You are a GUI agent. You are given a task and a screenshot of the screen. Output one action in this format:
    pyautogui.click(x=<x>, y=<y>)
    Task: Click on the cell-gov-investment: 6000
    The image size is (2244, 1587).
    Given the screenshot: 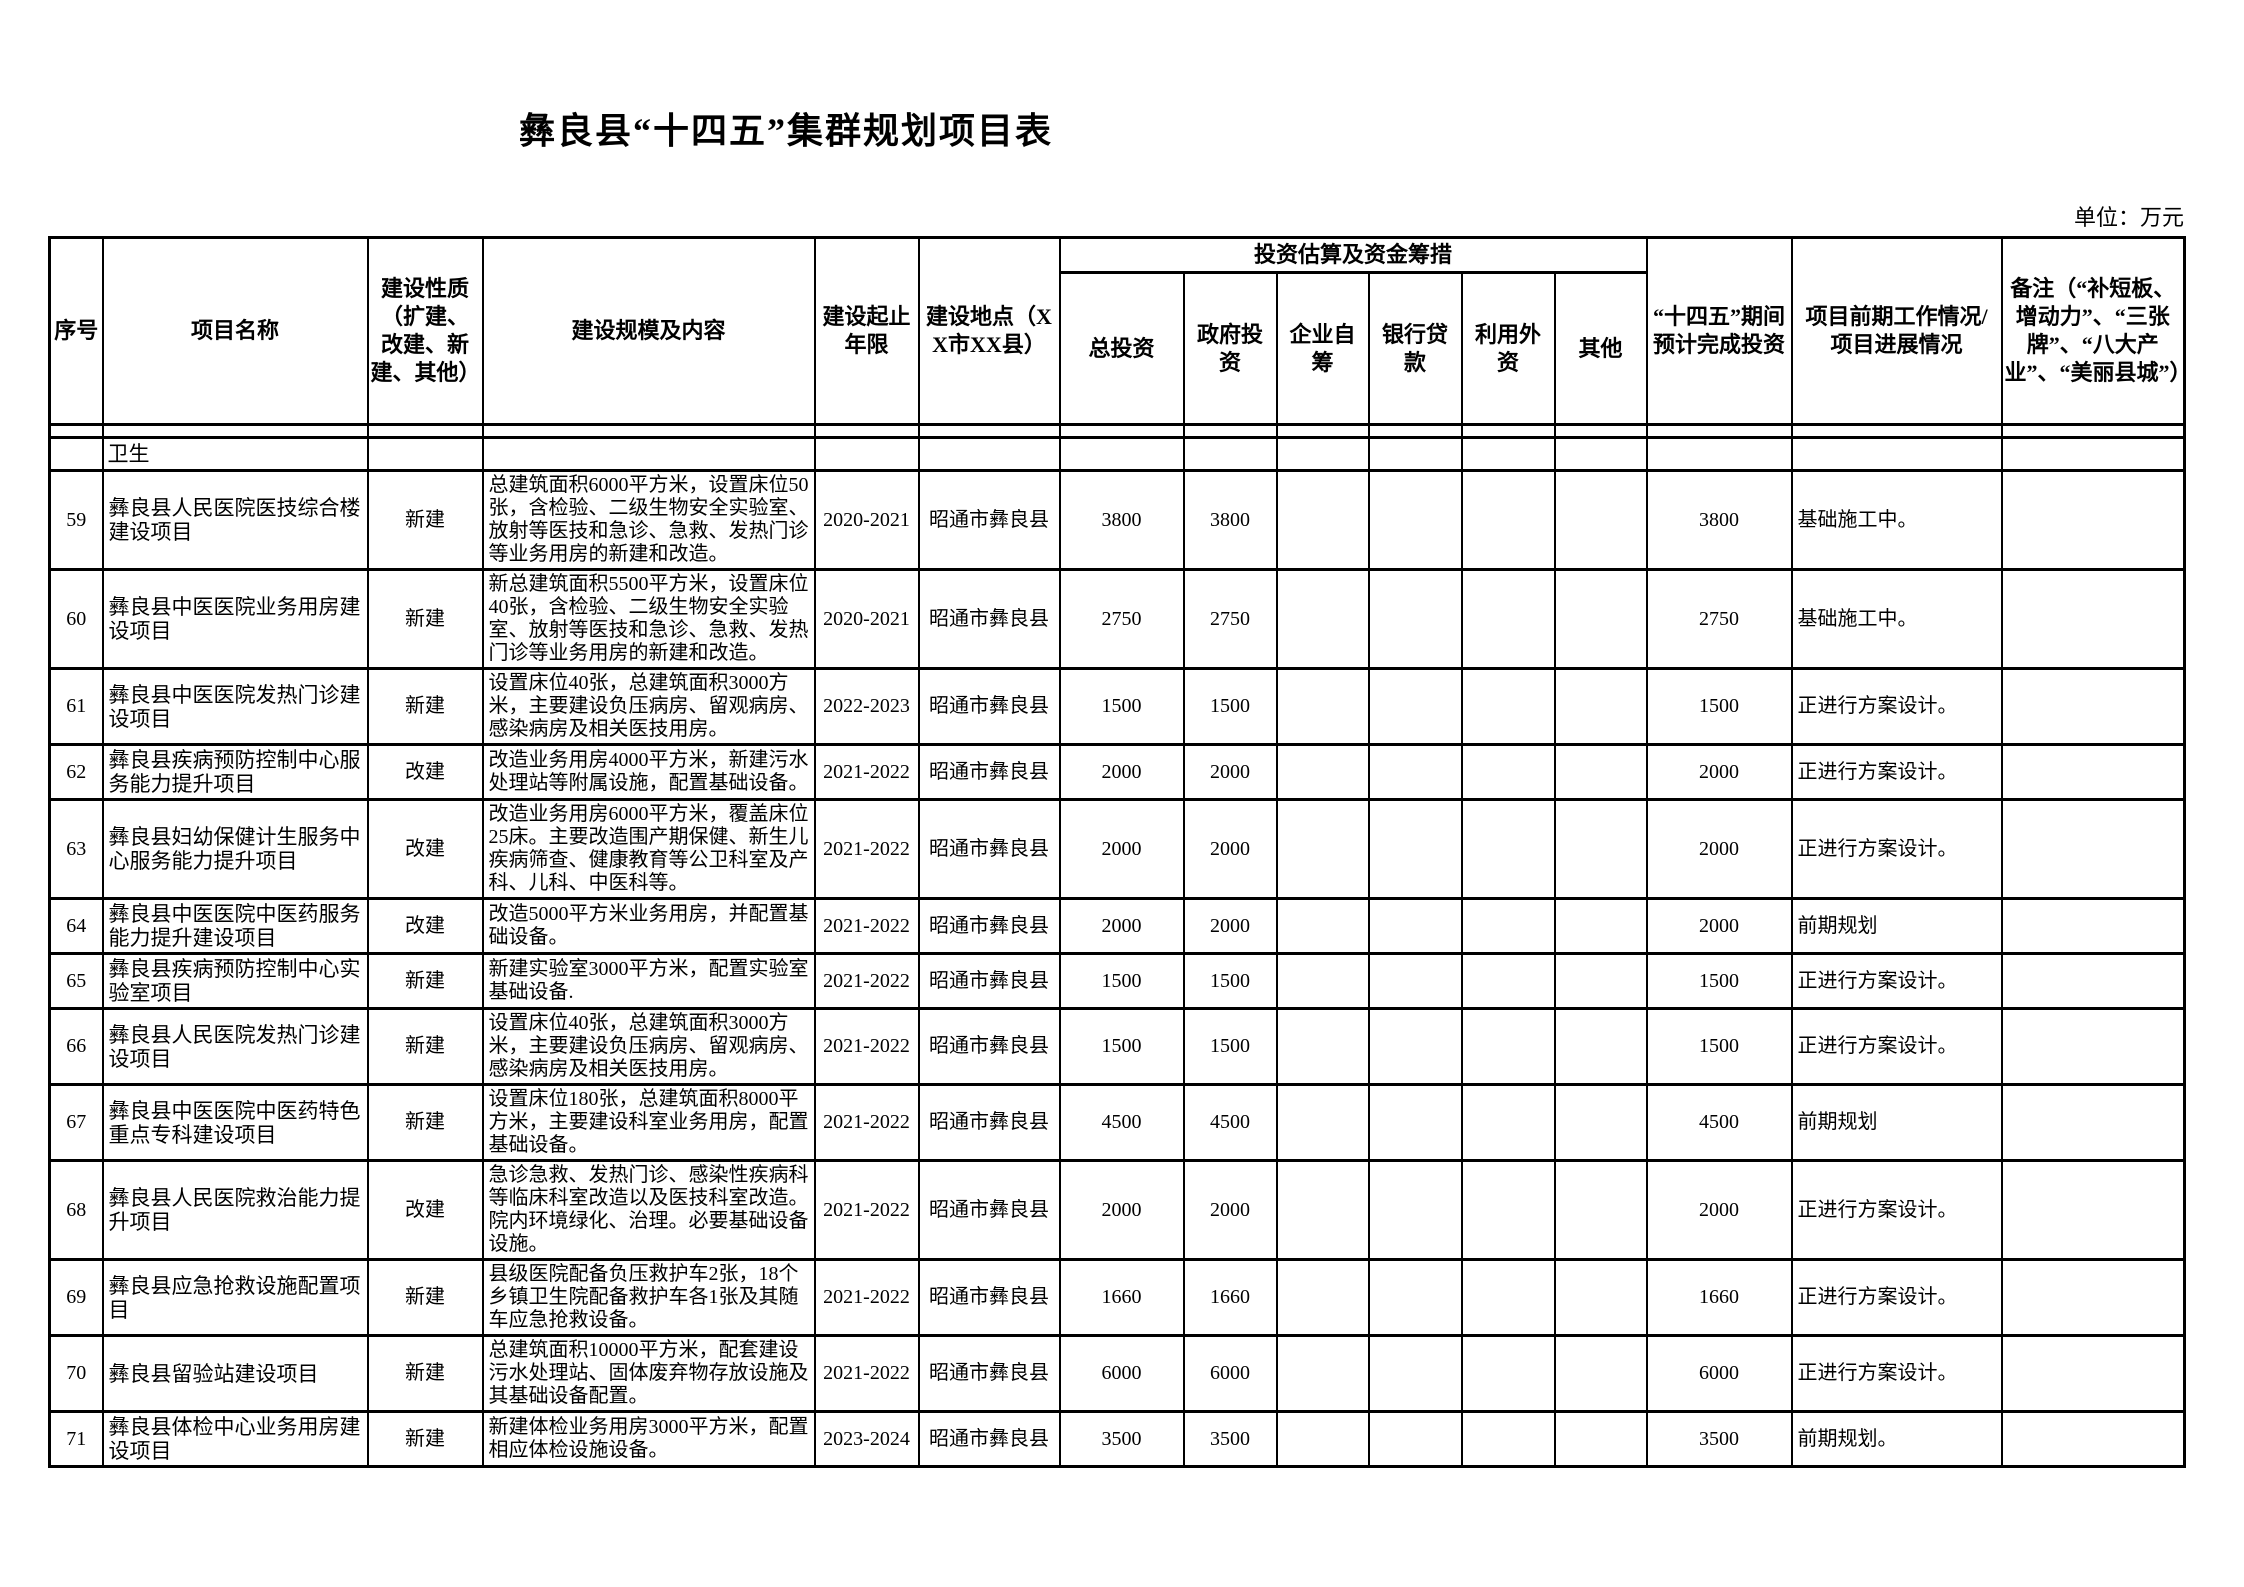 What is the action you would take?
    pyautogui.click(x=1230, y=1373)
    